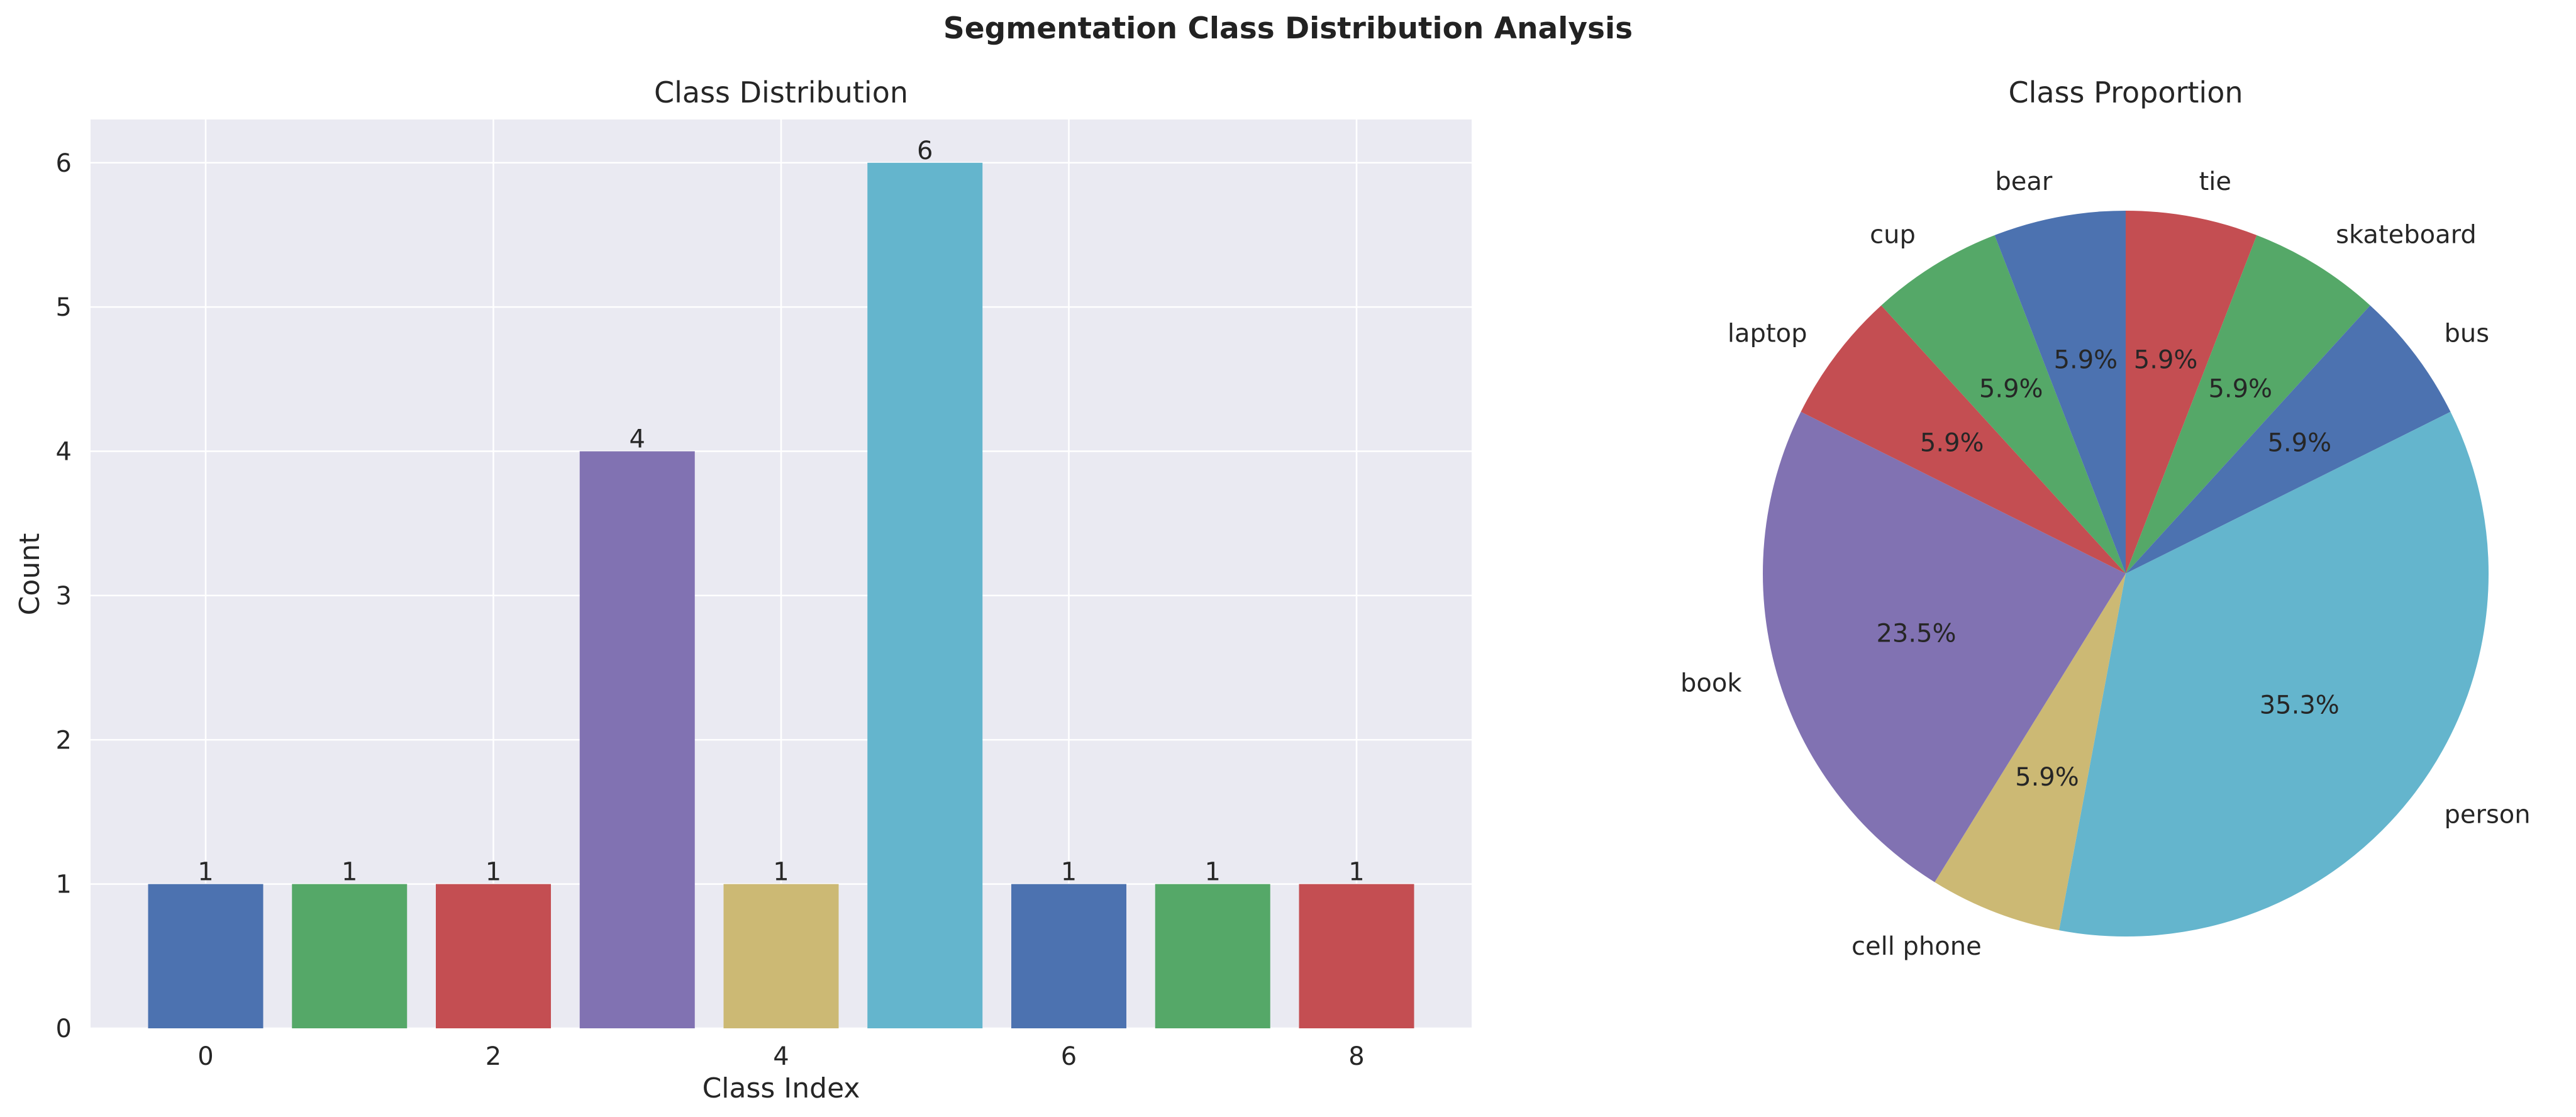 This screenshot has height=1117, width=2576. Describe the element at coordinates (1288, 29) in the screenshot. I see `figure-title: Segmentation Class Distribution Analysis` at that location.